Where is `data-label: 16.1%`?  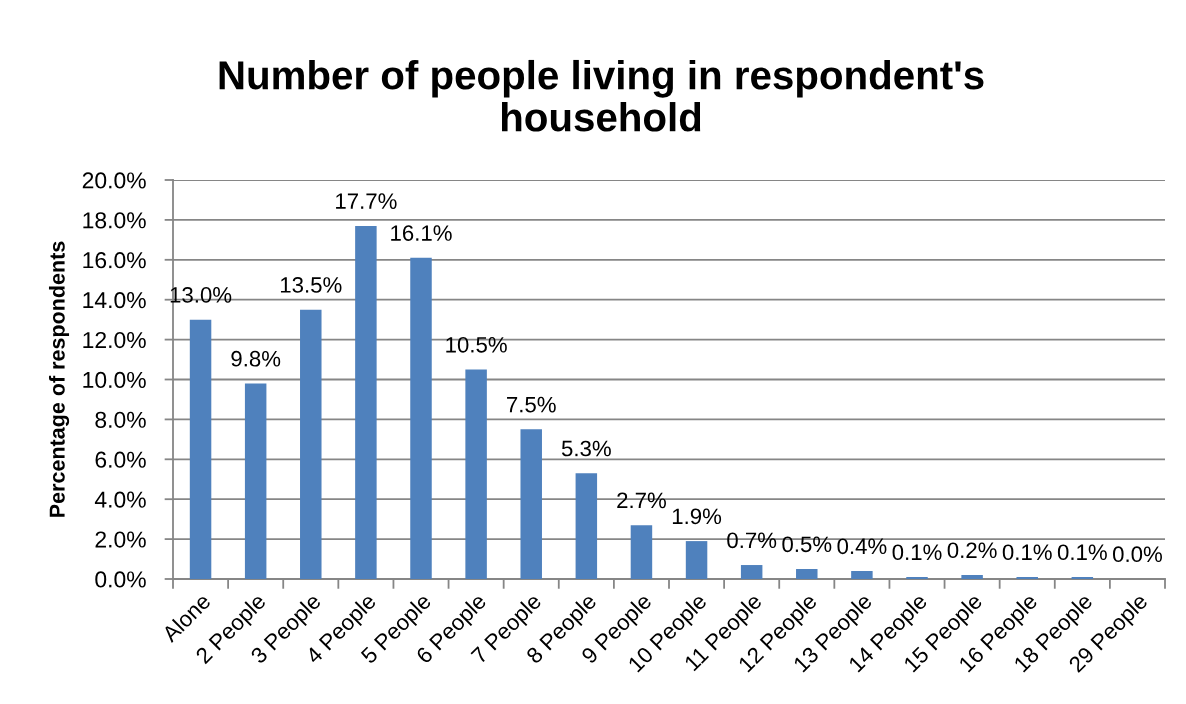
data-label: 16.1% is located at coordinates (421, 233).